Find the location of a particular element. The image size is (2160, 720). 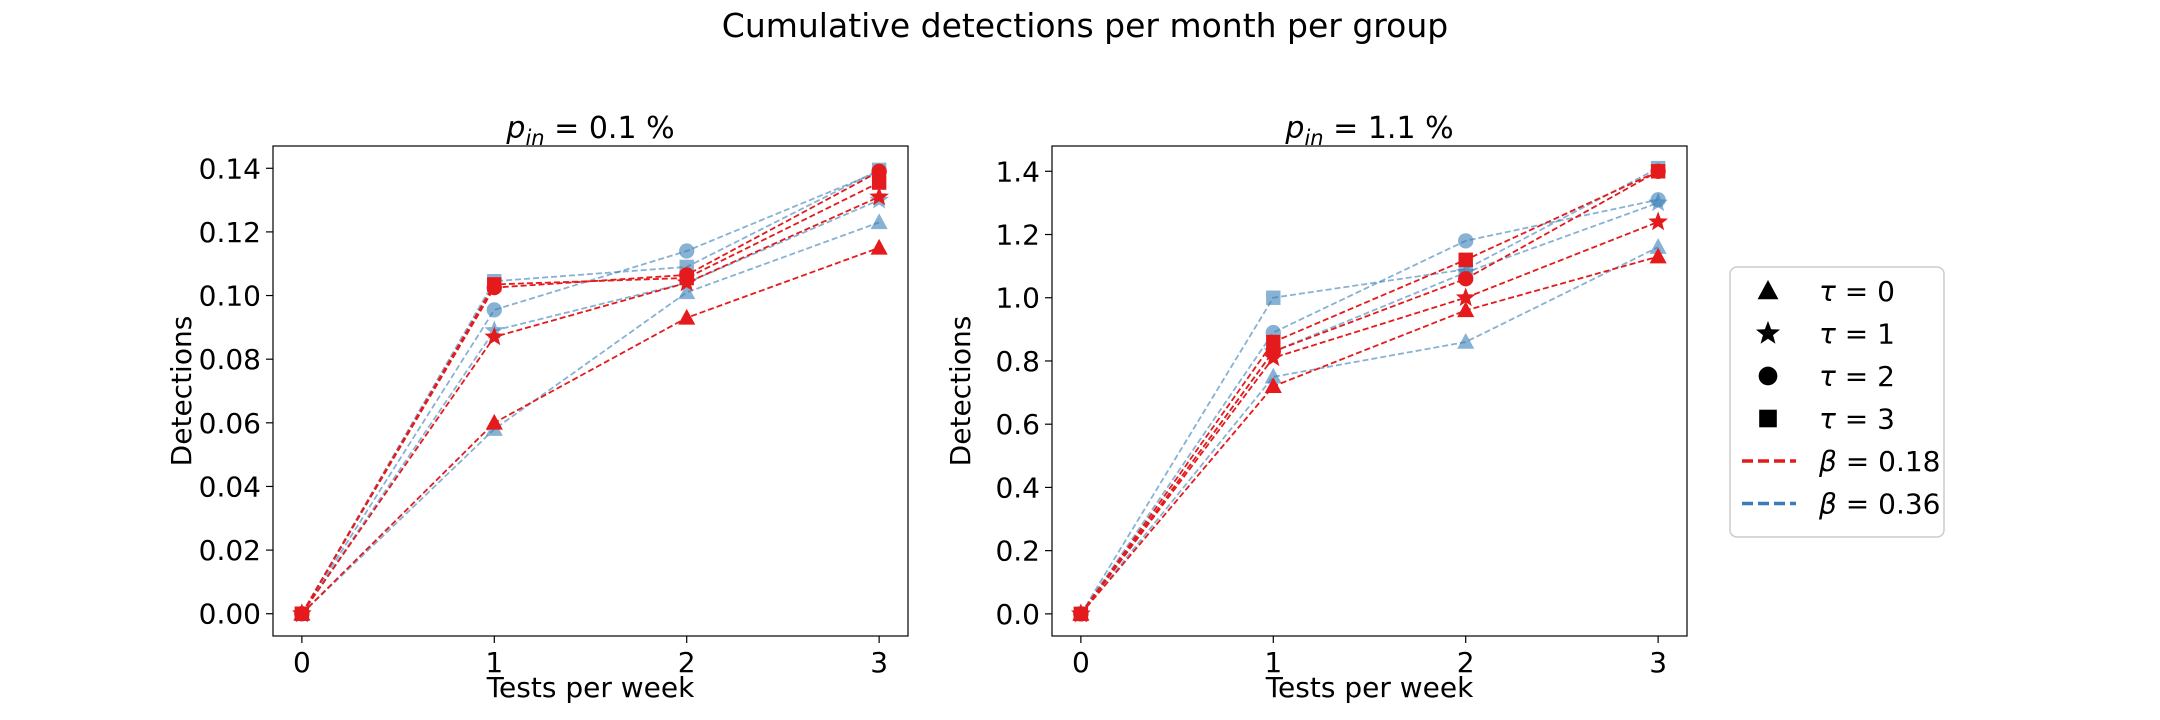

y-tick-label: 0.04 is located at coordinates (230, 486).